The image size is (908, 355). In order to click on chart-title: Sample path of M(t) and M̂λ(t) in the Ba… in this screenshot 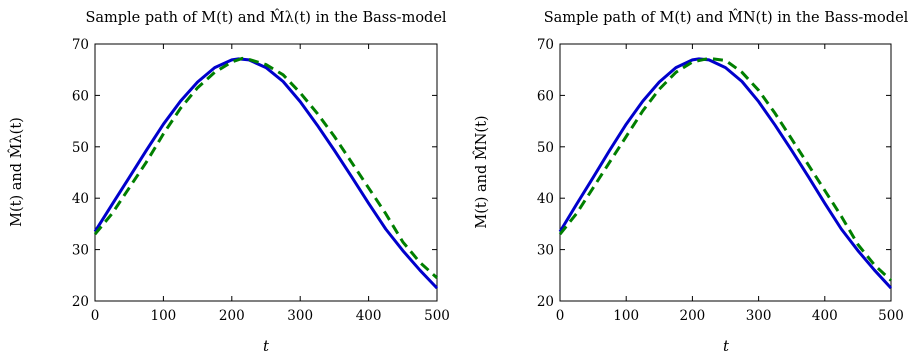, I will do `click(265, 17)`.